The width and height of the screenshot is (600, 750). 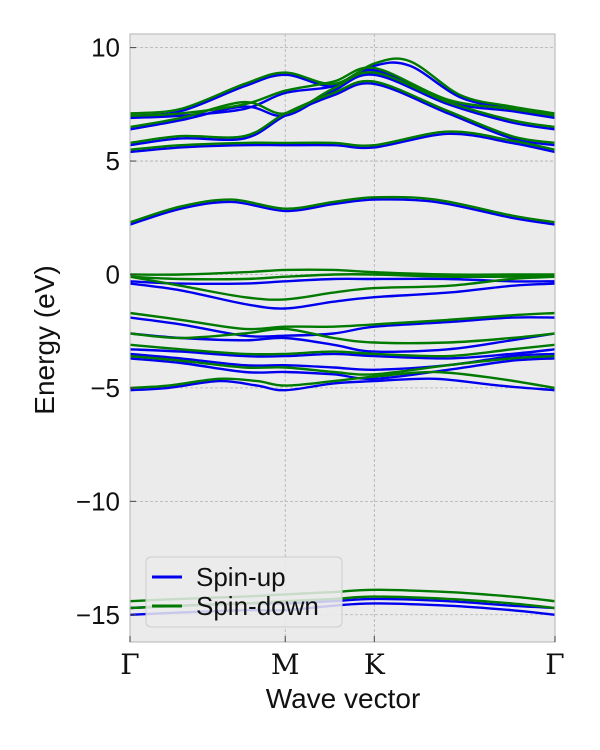 I want to click on y-tick-label: −5, so click(x=105, y=388).